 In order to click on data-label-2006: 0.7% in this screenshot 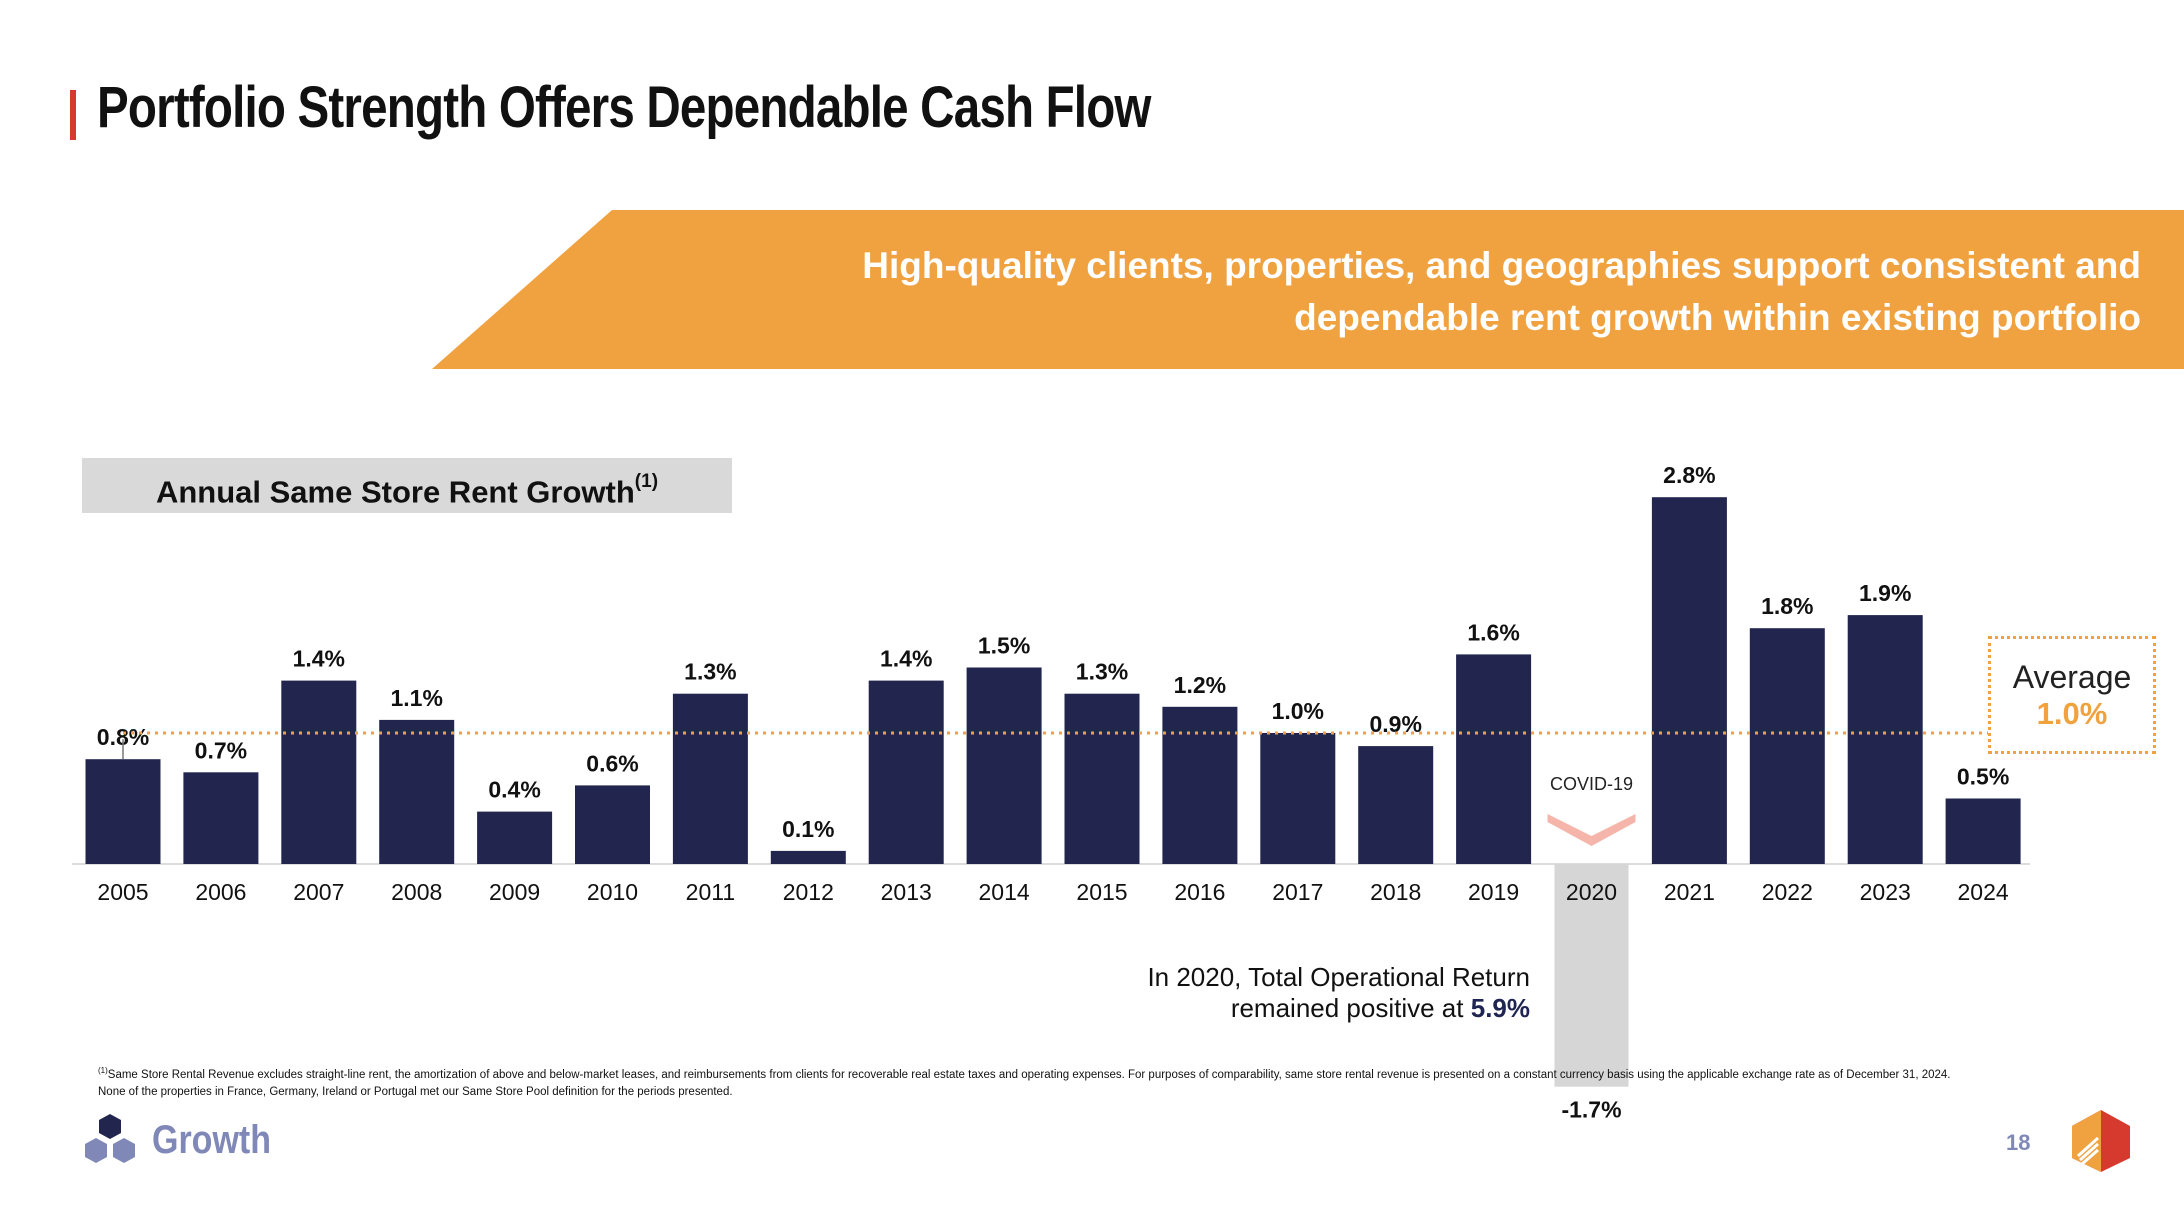, I will do `click(221, 750)`.